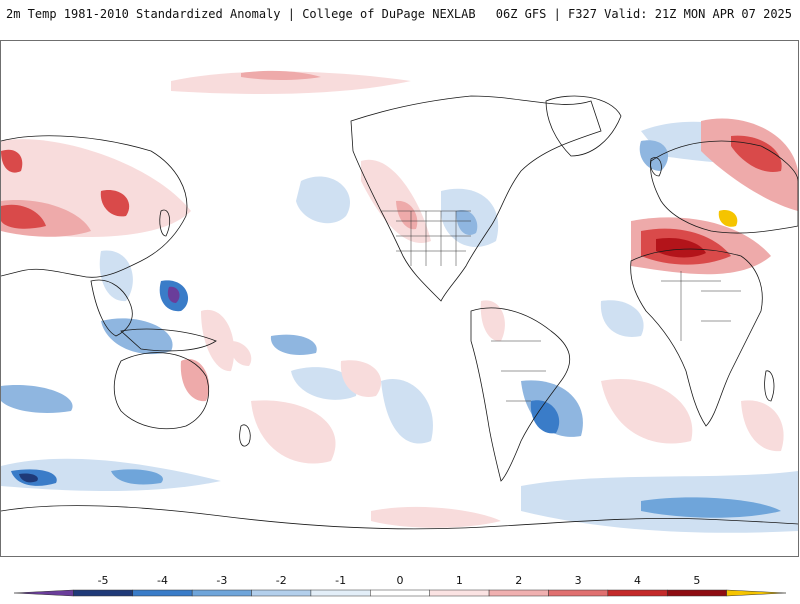 This screenshot has width=800, height=604. I want to click on south-america-coast, so click(520, 394).